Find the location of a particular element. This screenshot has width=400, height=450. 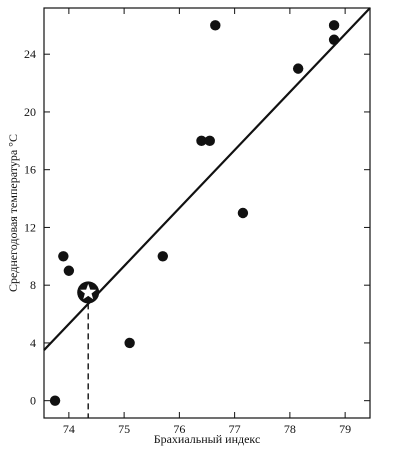

y-axis-label: Среднегодовая температура °C is located at coordinates (13, 213).